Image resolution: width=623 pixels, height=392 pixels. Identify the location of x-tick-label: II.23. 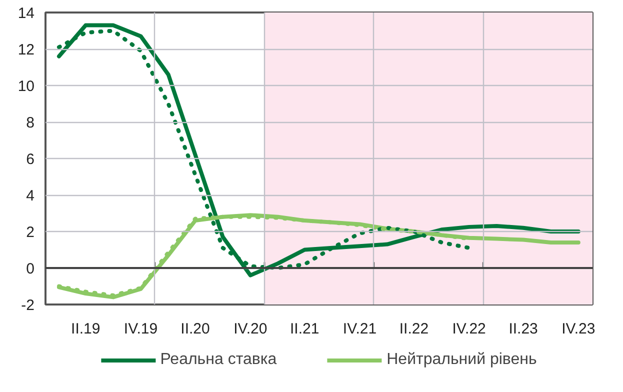
(523, 329).